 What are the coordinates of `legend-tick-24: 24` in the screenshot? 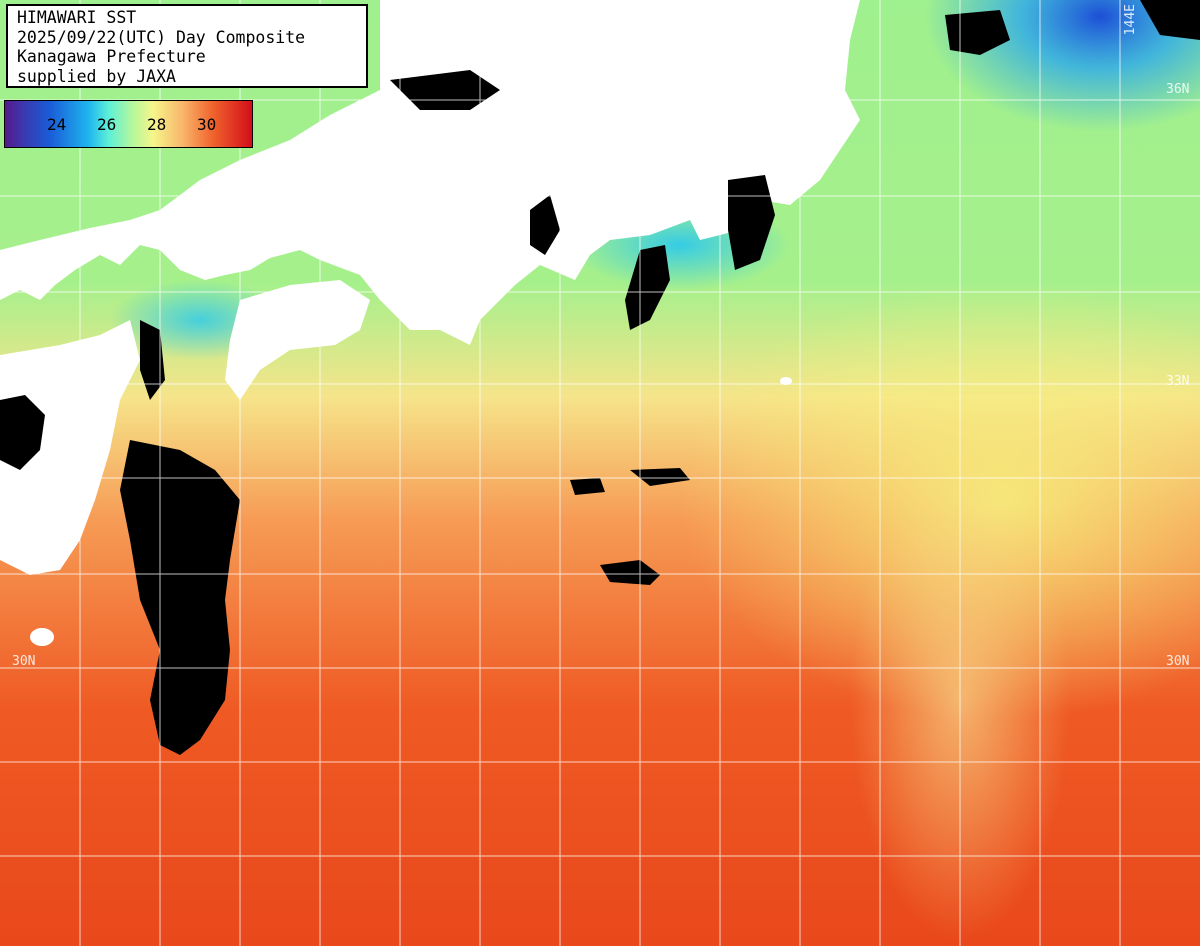 It's located at (57, 124).